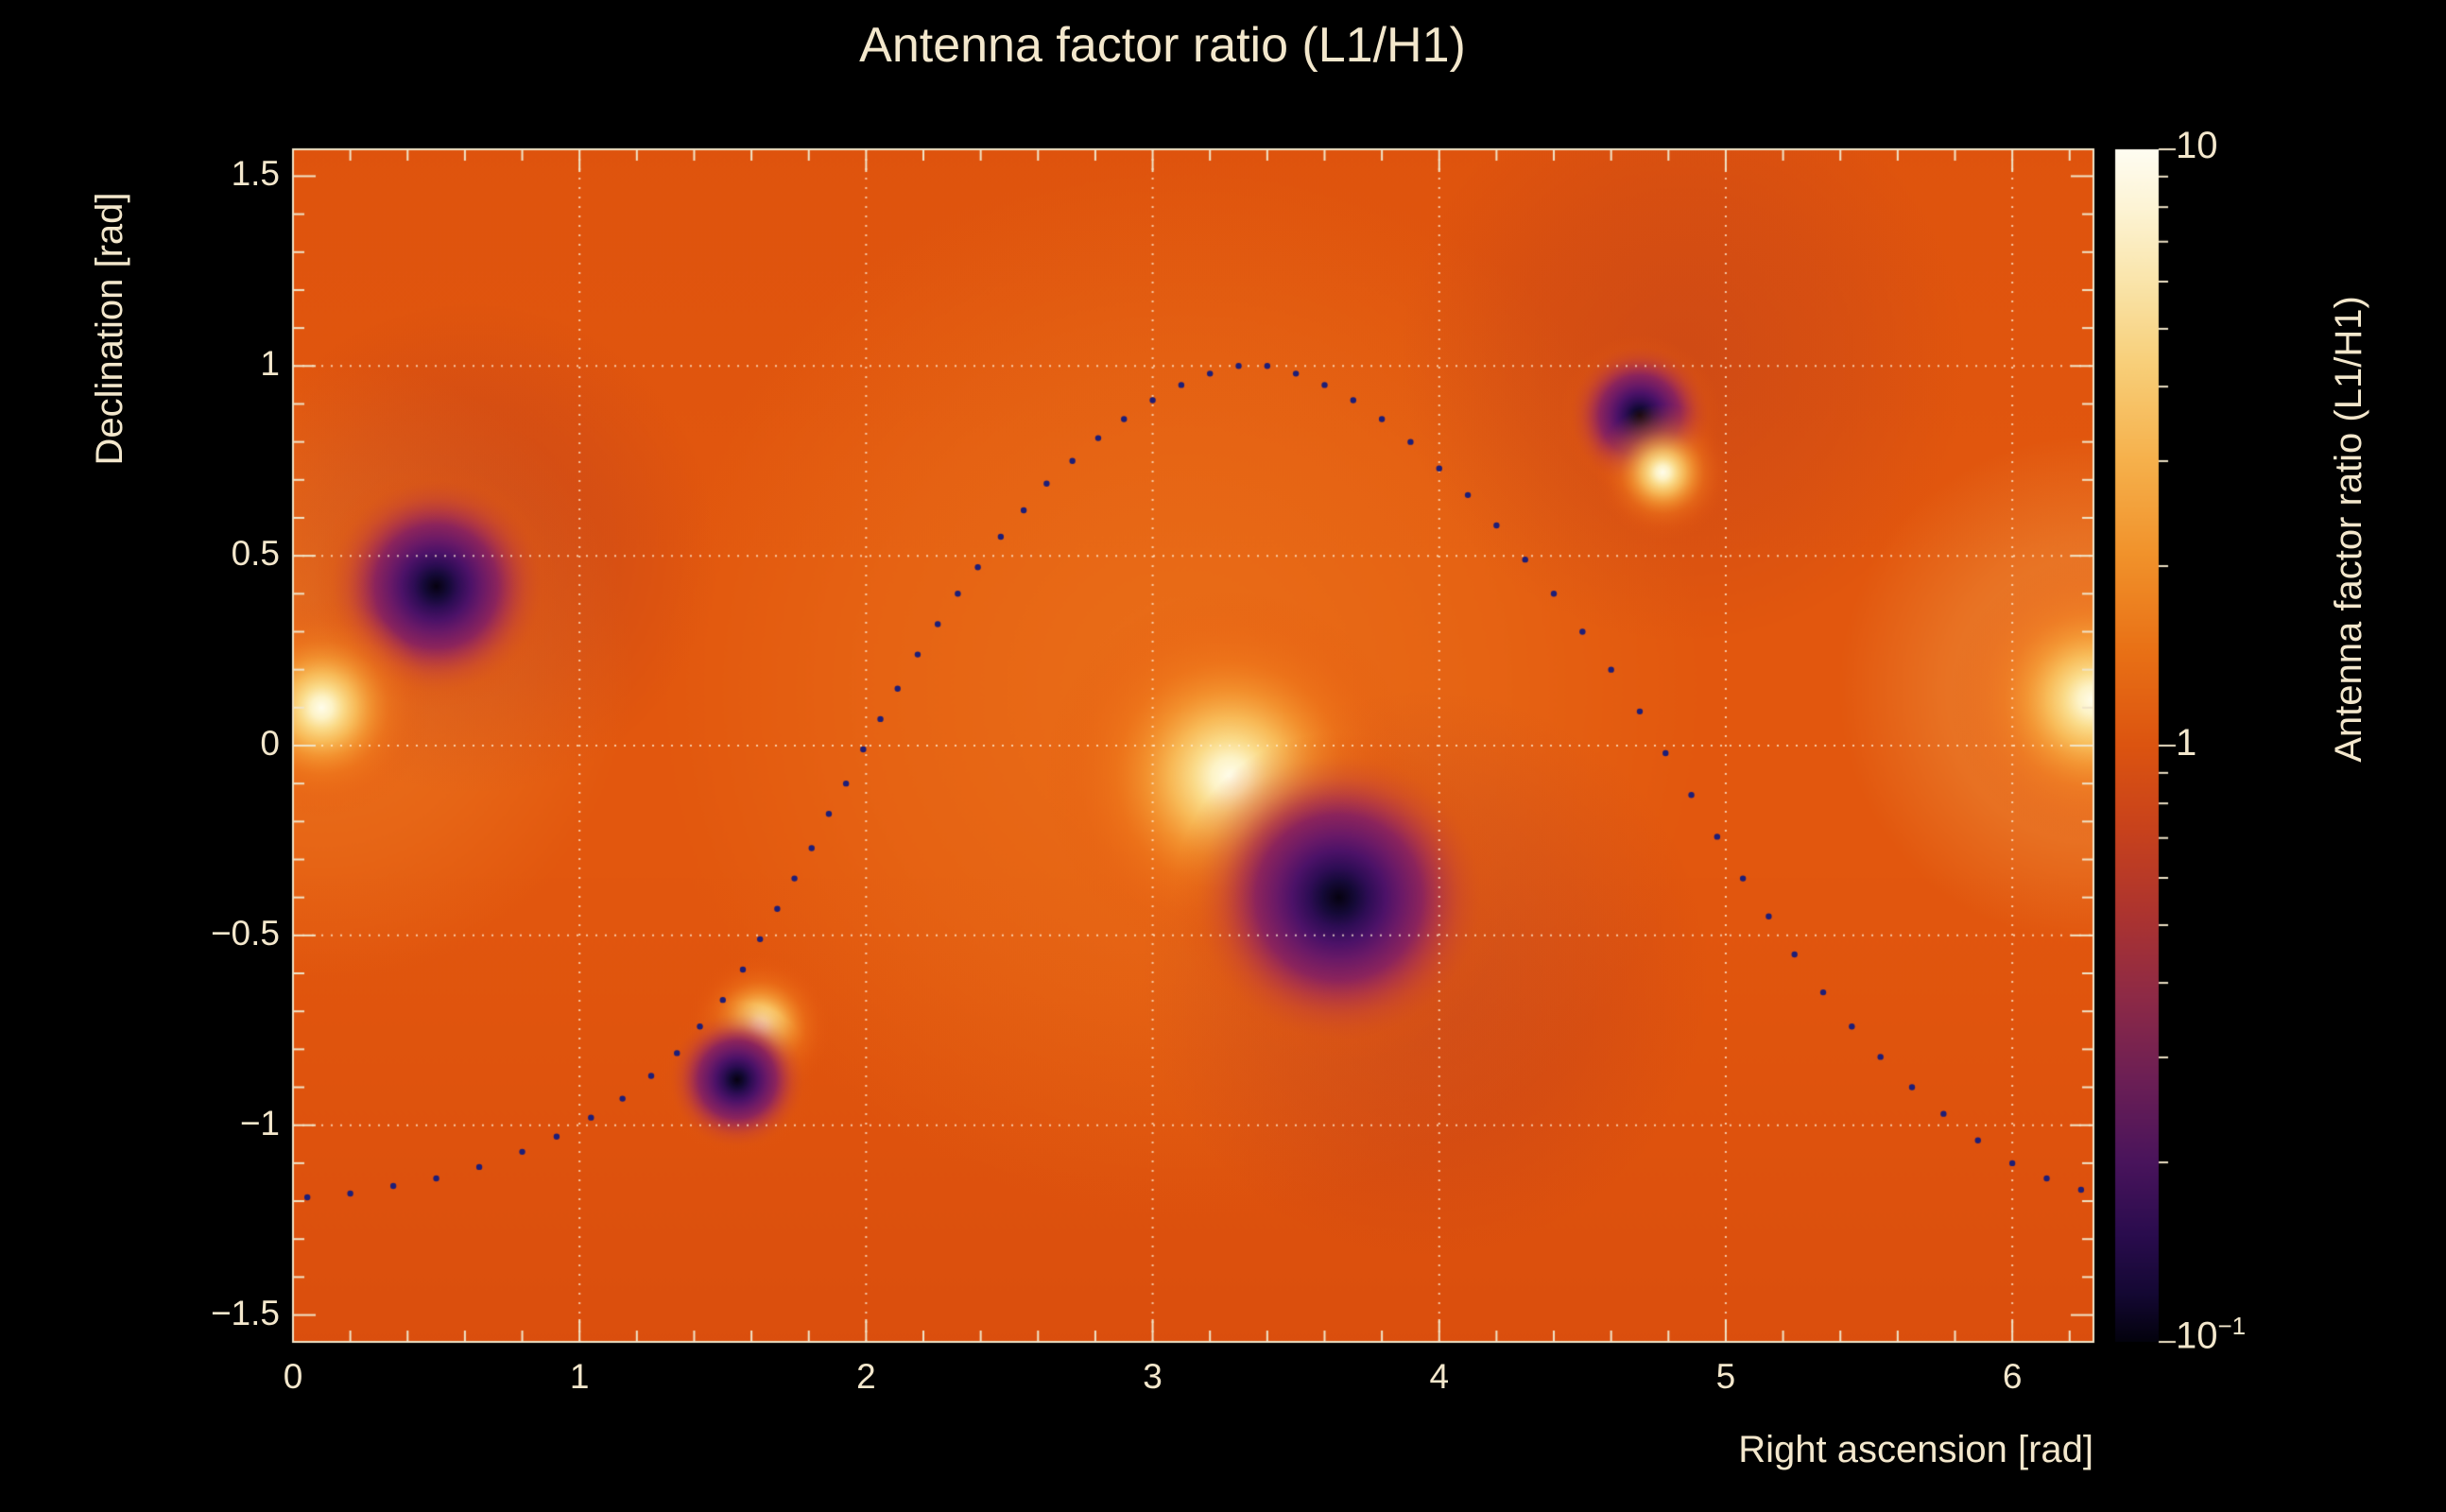  I want to click on colorbar-title: Antenna factor ratio (L1/H1), so click(2348, 529).